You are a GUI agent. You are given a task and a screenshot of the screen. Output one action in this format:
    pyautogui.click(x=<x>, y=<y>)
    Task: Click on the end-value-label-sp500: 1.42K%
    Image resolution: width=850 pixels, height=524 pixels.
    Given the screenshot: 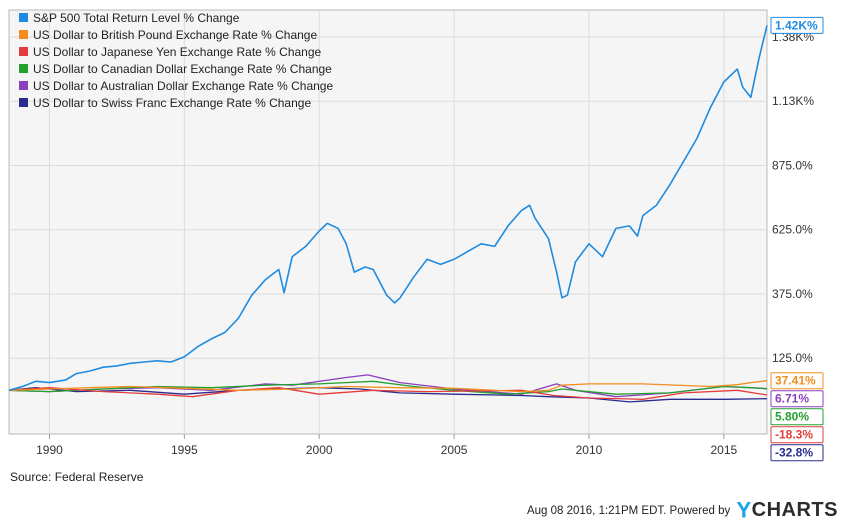 What is the action you would take?
    pyautogui.click(x=796, y=25)
    